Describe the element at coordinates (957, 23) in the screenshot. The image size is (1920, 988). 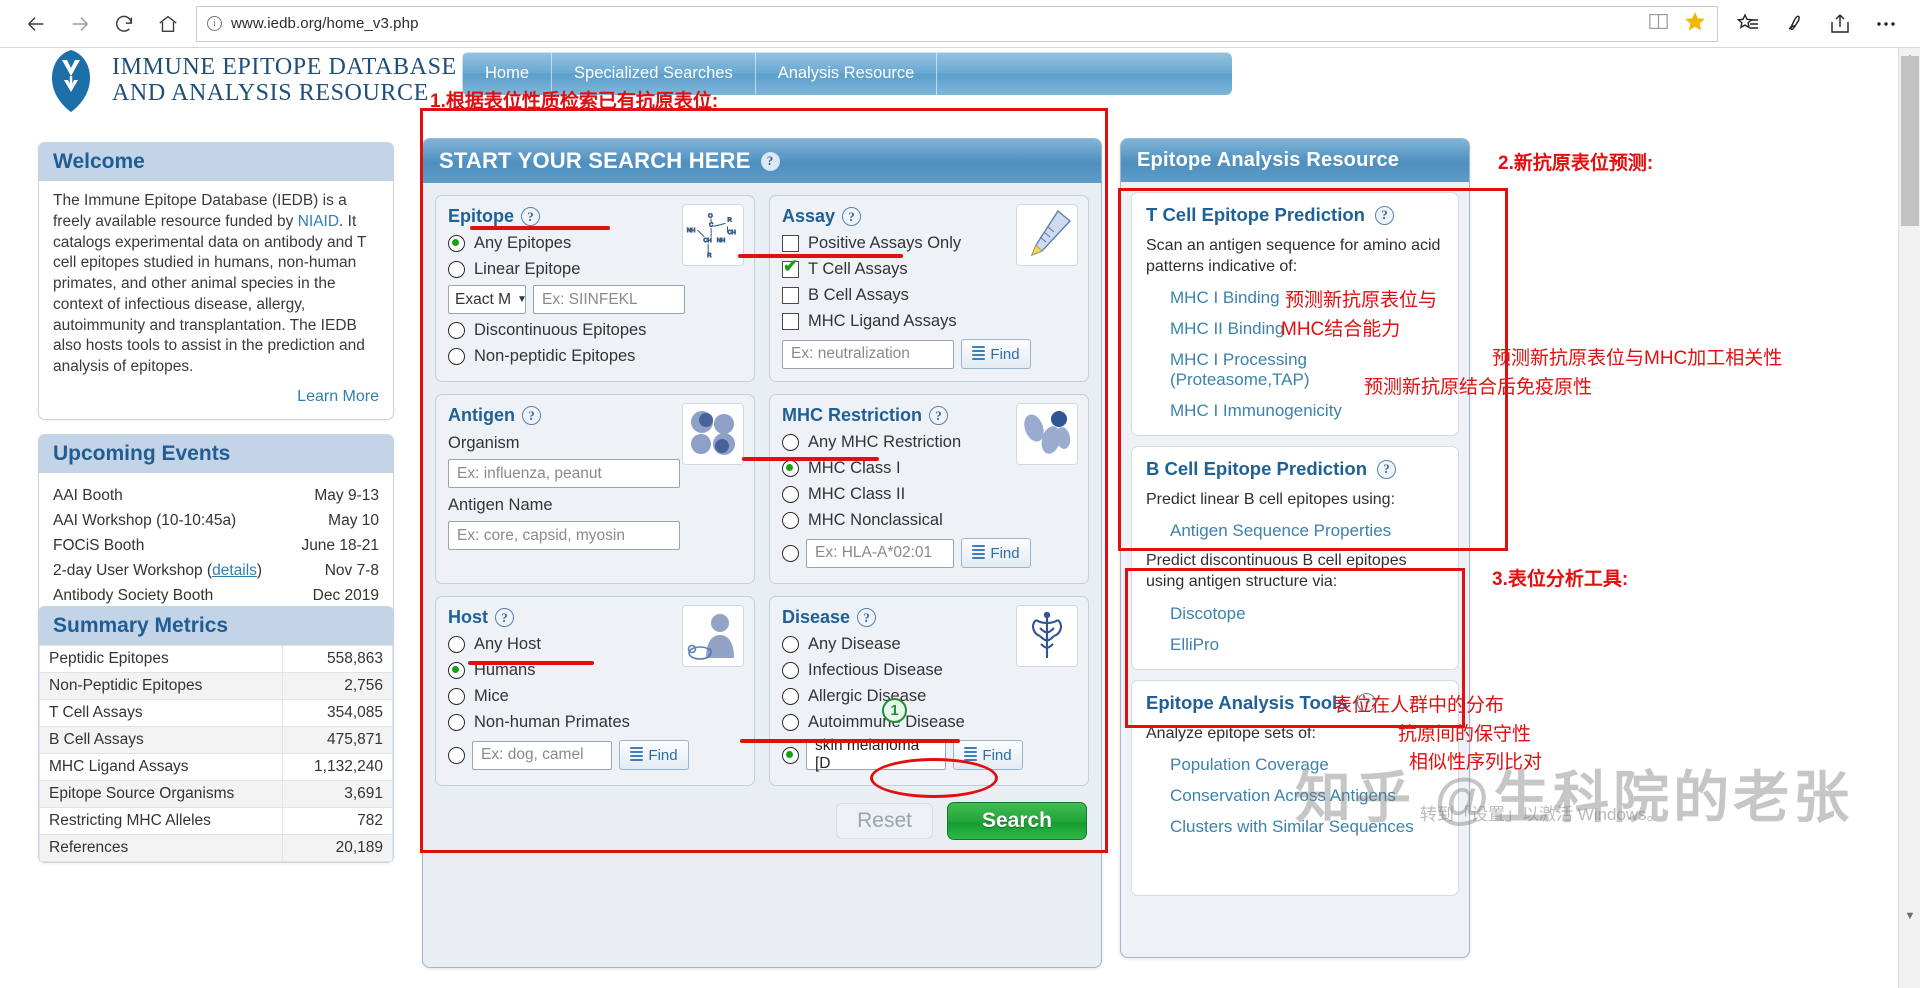
I see `address-bar: i www.iedb.org/home_v3.php` at that location.